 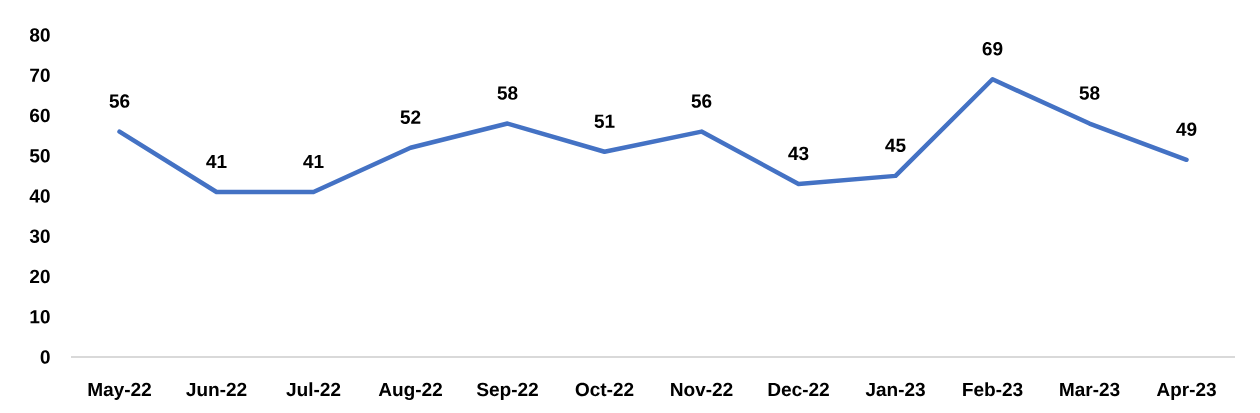 What do you see at coordinates (895, 145) in the screenshot?
I see `data-label: 45` at bounding box center [895, 145].